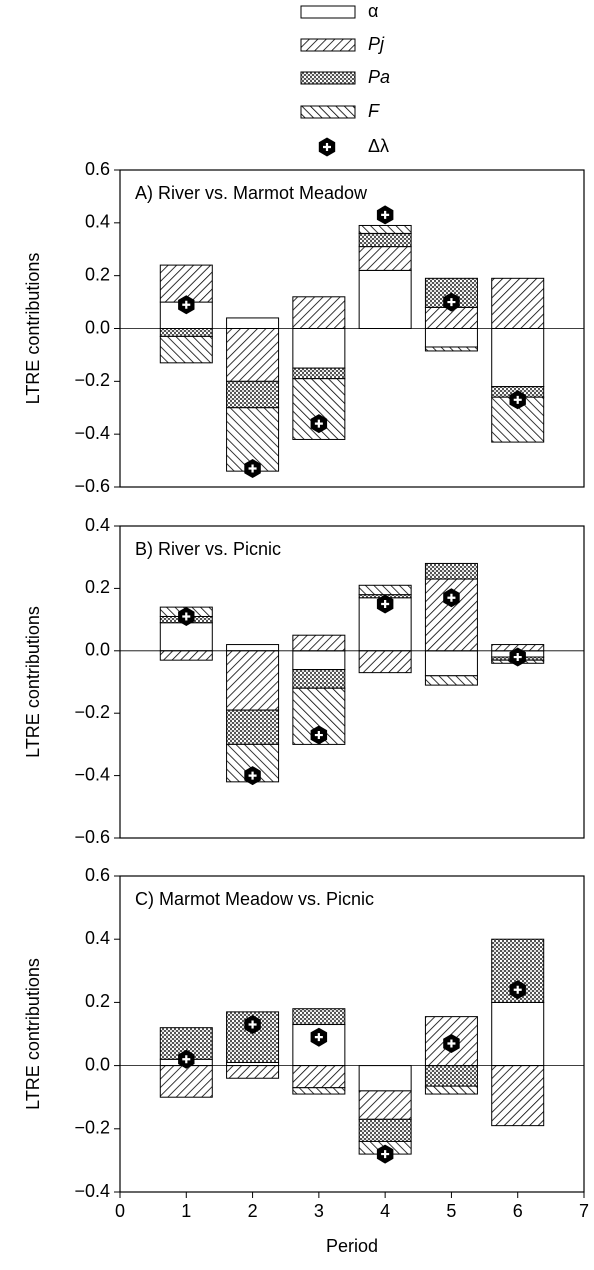 The image size is (594, 1270). I want to click on x-tick-label: 3, so click(319, 1211).